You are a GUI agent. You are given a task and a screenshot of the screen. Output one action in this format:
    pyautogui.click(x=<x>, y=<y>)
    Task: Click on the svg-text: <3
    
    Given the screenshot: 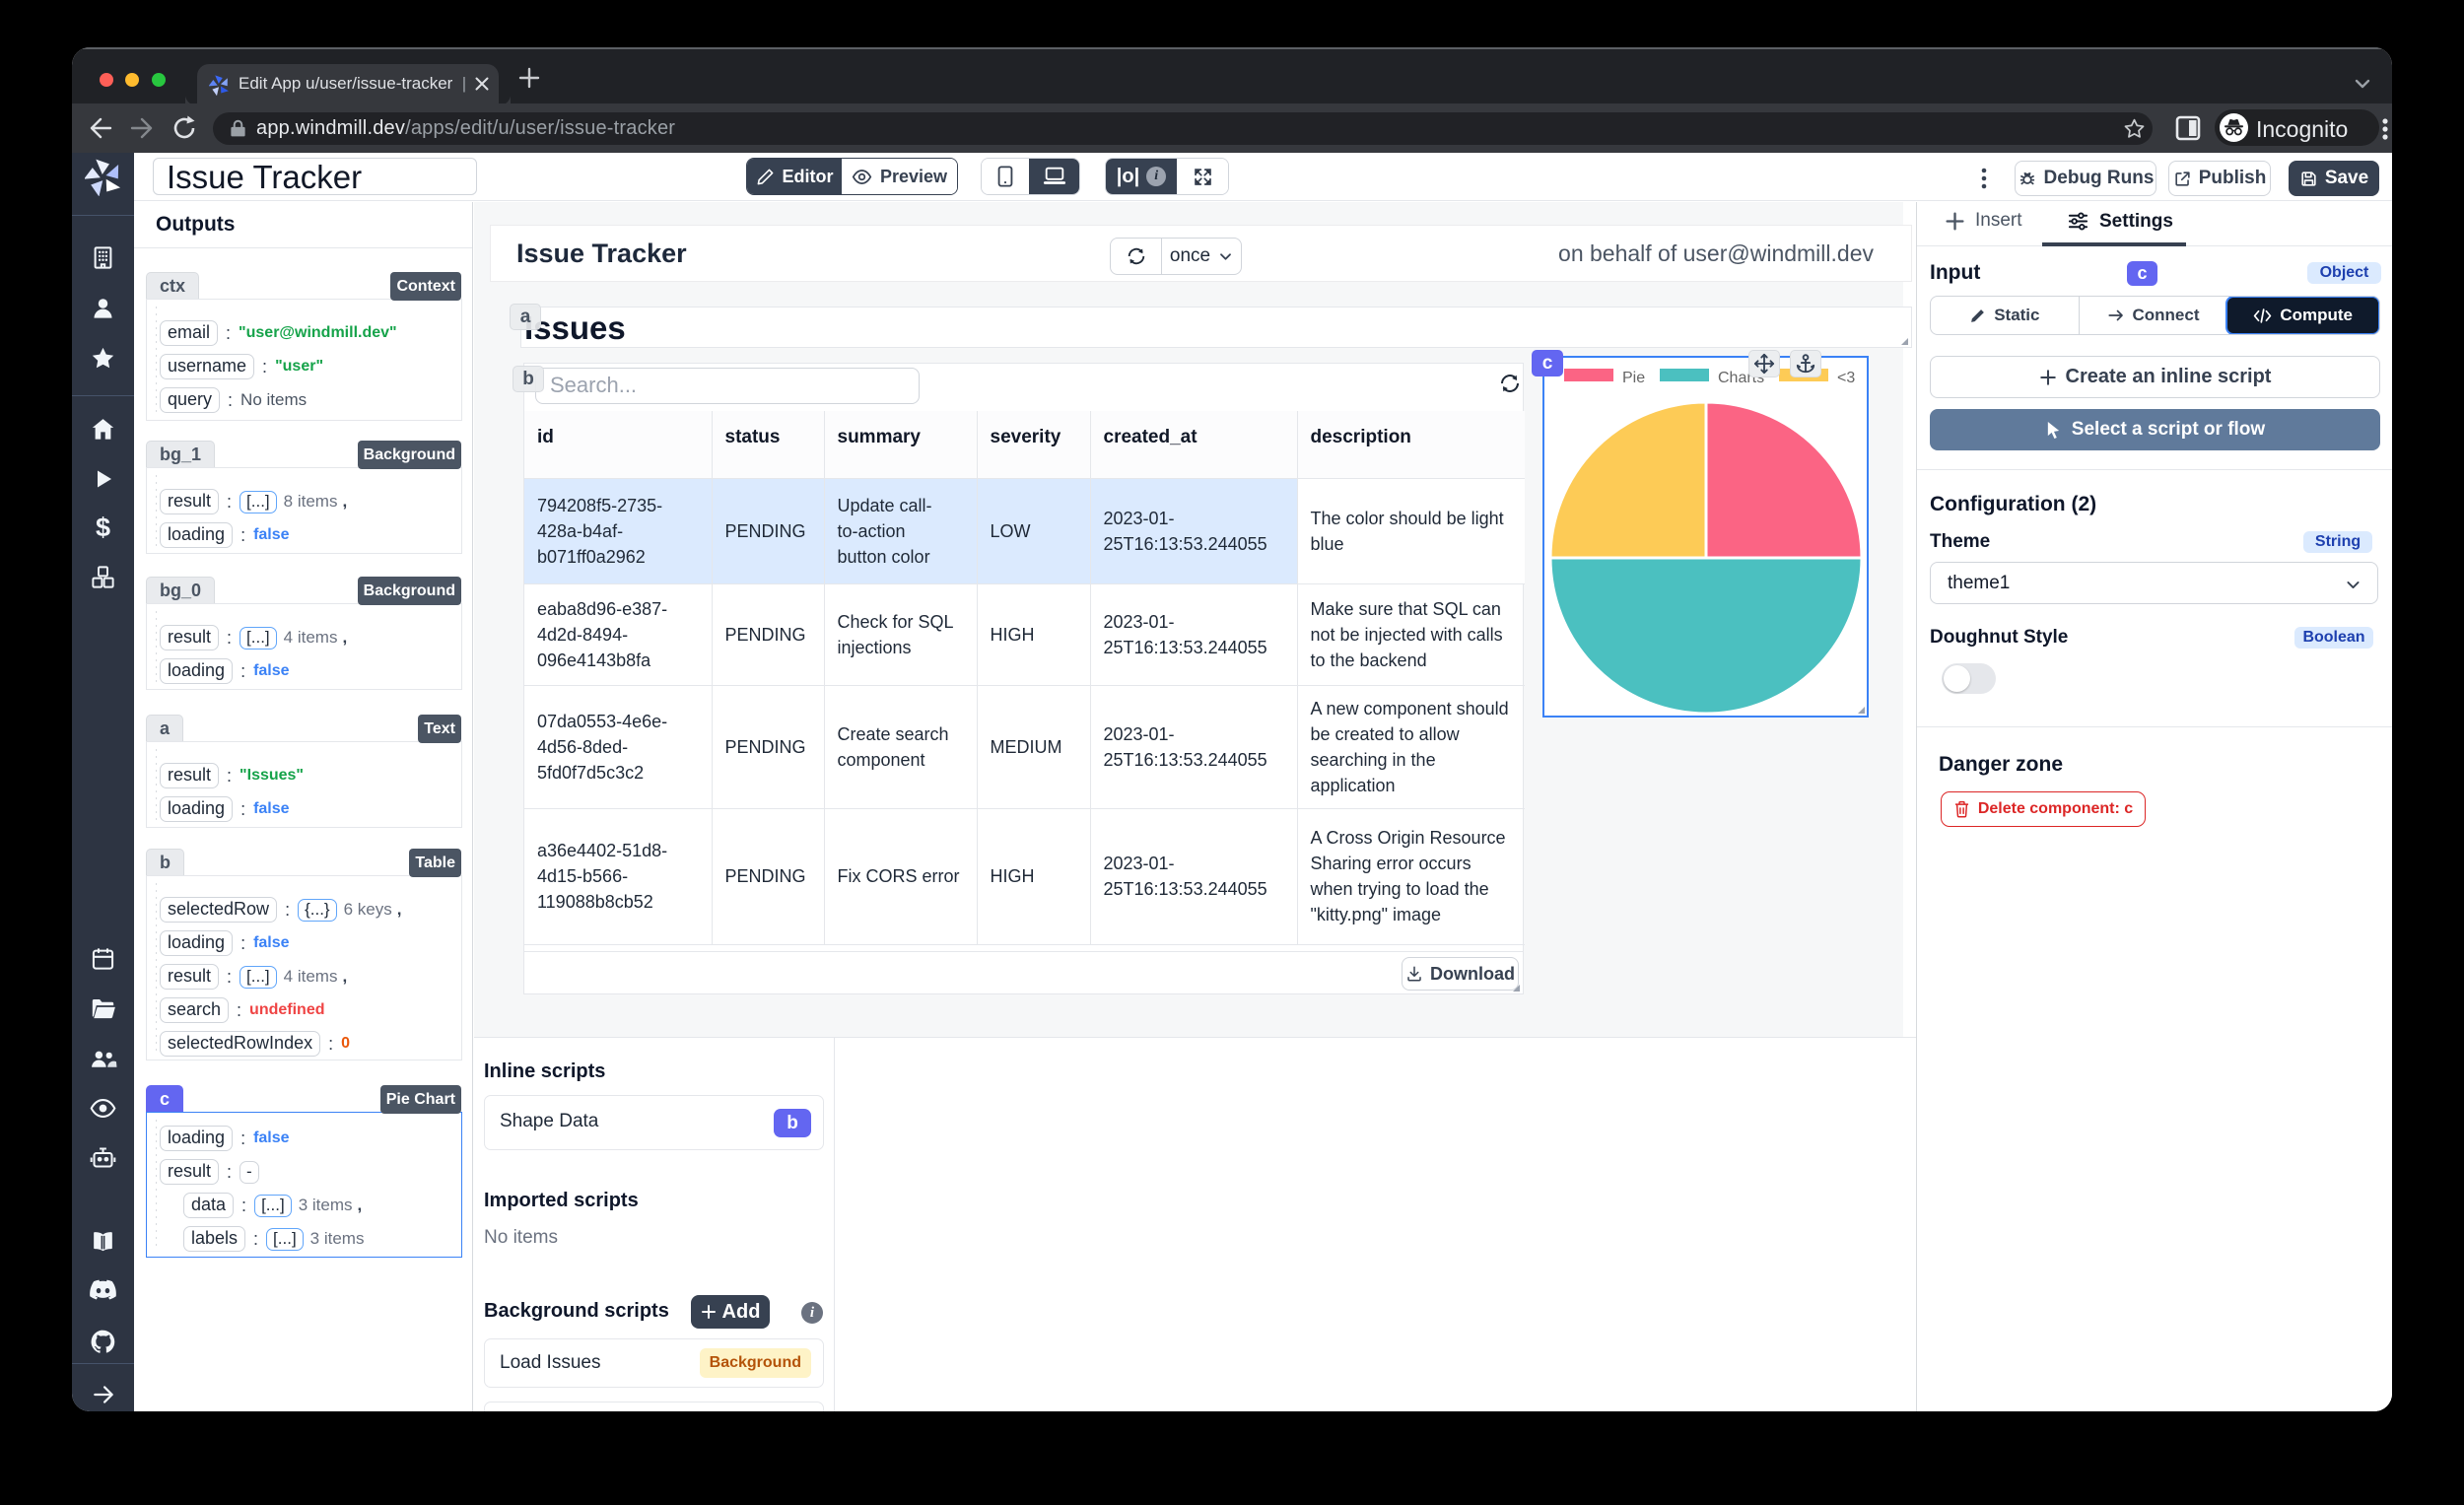 What is the action you would take?
    pyautogui.click(x=1846, y=378)
    